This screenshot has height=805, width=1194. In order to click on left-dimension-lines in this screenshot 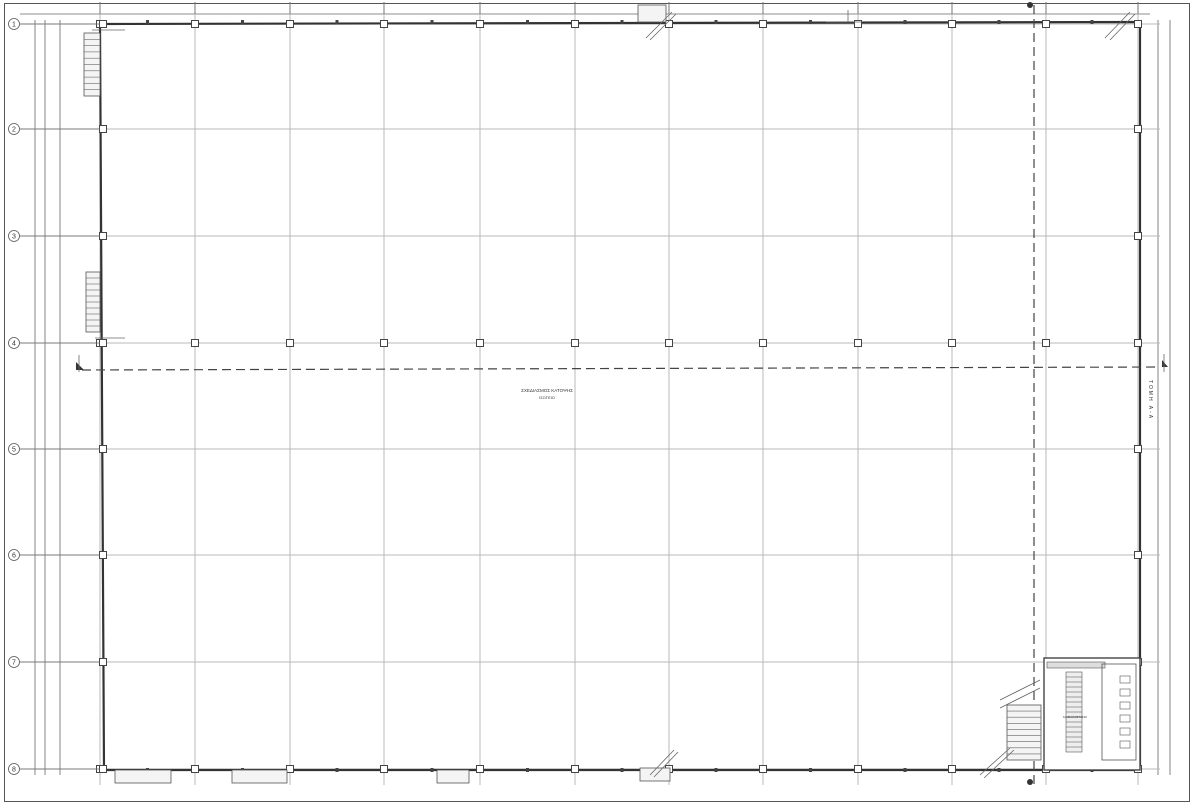, I will do `click(47, 397)`.